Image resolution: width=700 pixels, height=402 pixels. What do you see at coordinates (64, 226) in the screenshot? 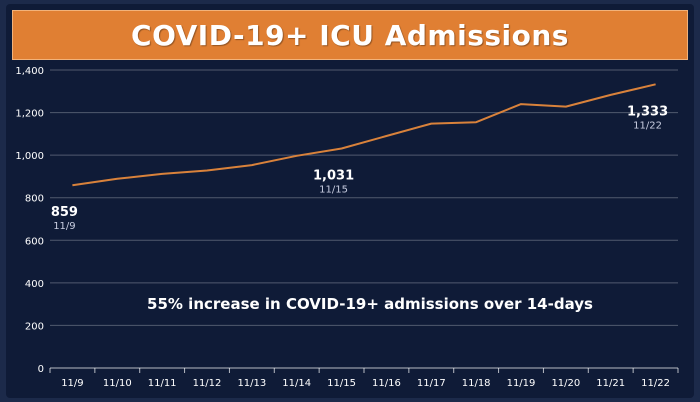
I see `data-label-date: 11/9` at bounding box center [64, 226].